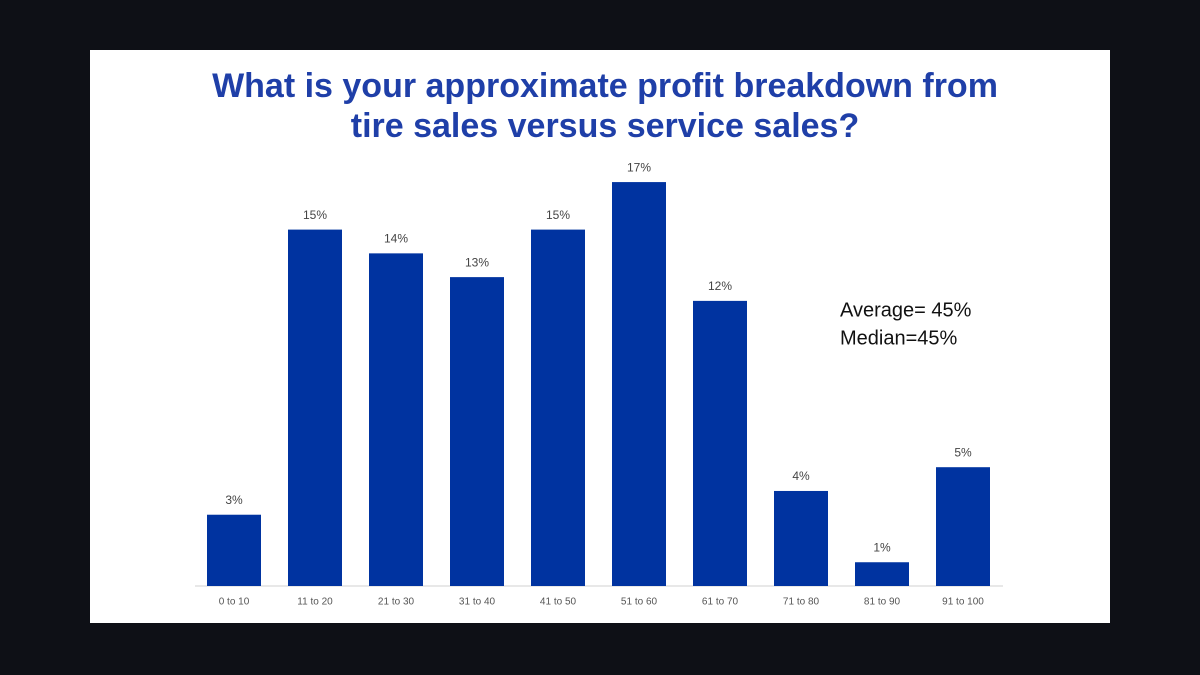 This screenshot has width=1200, height=675. Describe the element at coordinates (963, 602) in the screenshot. I see `x-tick-label: 91 to 100` at that location.